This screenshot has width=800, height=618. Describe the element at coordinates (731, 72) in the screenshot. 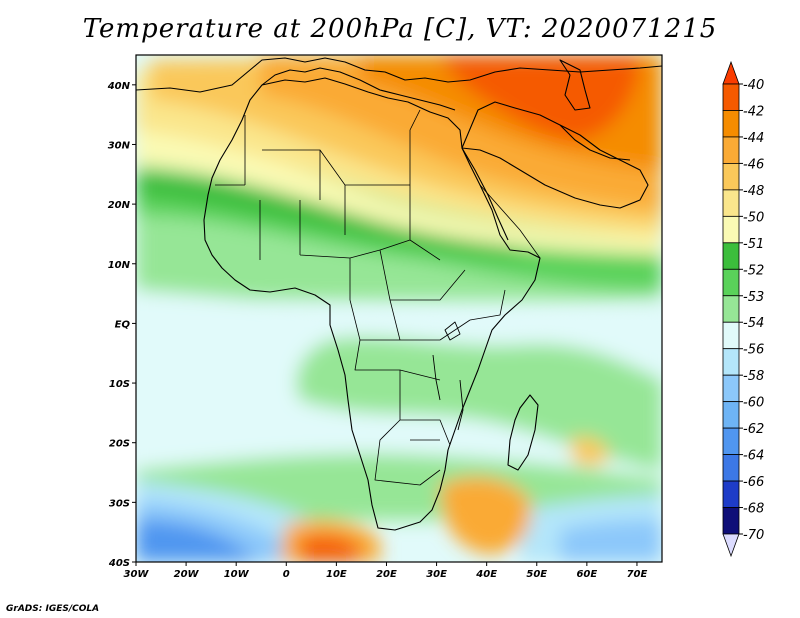

I see `colorbar-top-triangle` at that location.